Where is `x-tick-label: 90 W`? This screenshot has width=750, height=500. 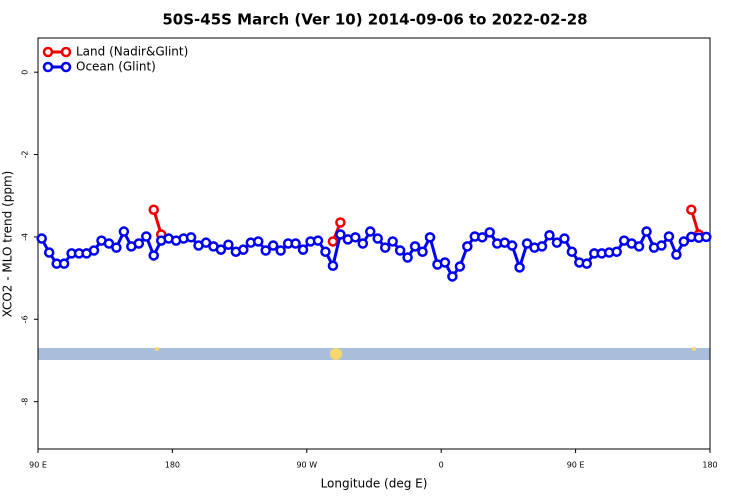
x-tick-label: 90 W is located at coordinates (306, 465).